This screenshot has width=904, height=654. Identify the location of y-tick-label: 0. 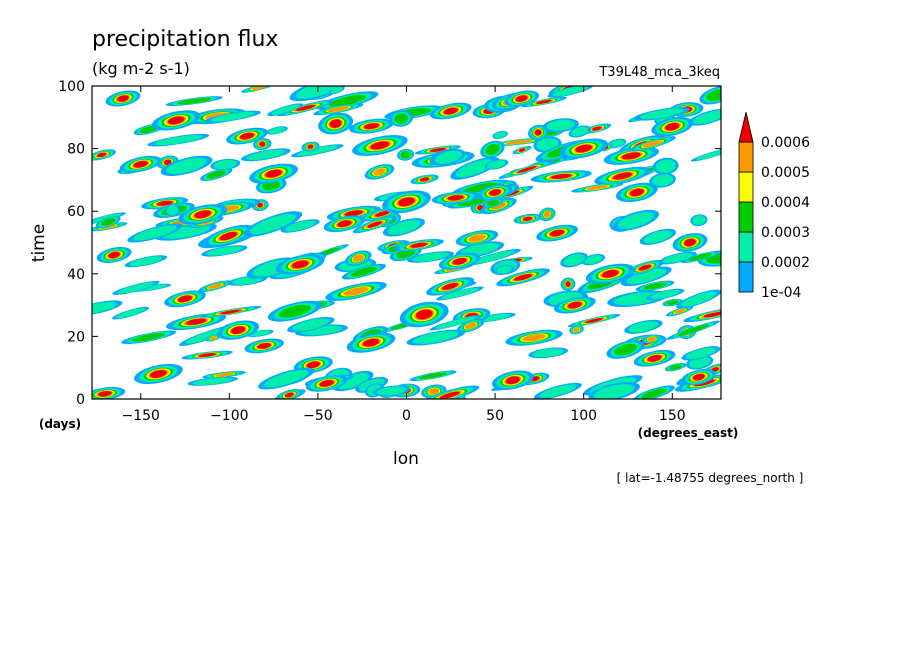
(80, 400).